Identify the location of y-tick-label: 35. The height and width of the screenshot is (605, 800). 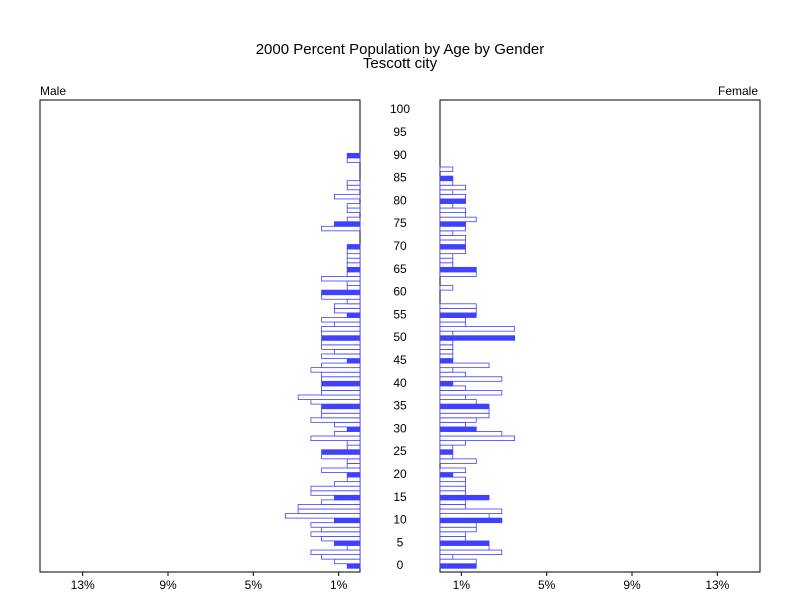
(400, 406).